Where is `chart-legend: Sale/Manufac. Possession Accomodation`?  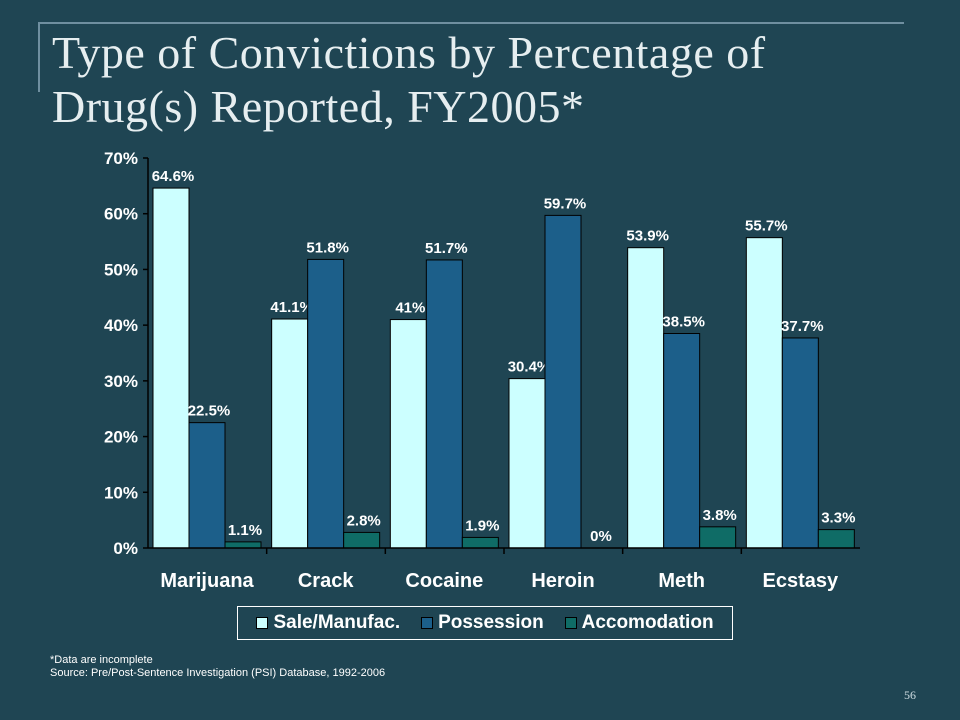
chart-legend: Sale/Manufac. Possession Accomodation is located at coordinates (485, 623).